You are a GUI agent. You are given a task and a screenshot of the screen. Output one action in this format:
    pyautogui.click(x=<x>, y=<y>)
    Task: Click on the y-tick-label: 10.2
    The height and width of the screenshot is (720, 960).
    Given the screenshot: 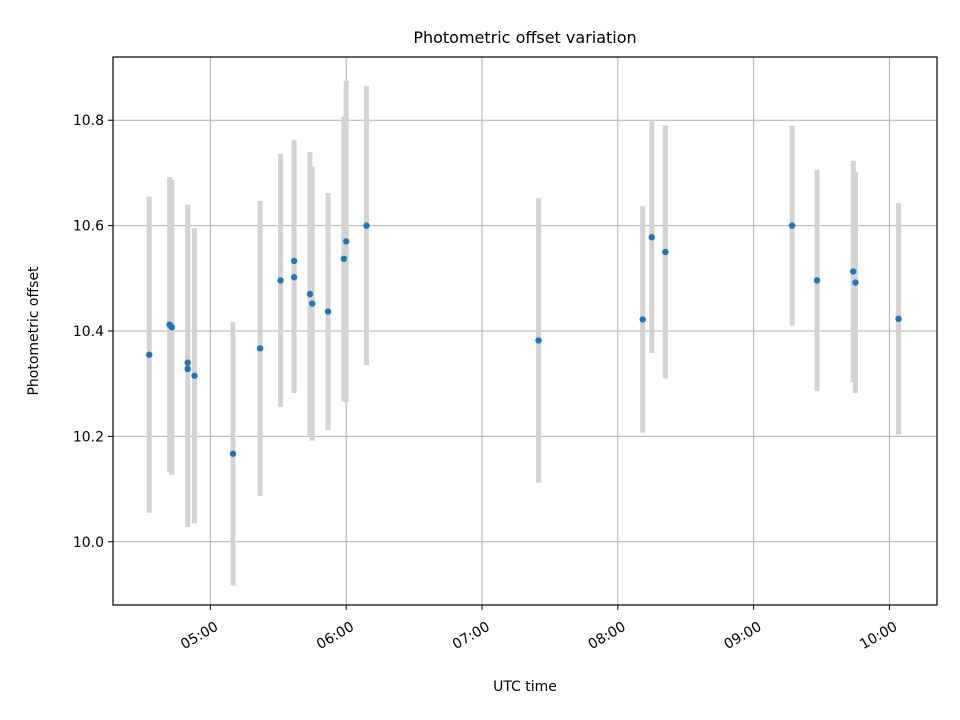 What is the action you would take?
    pyautogui.click(x=88, y=437)
    